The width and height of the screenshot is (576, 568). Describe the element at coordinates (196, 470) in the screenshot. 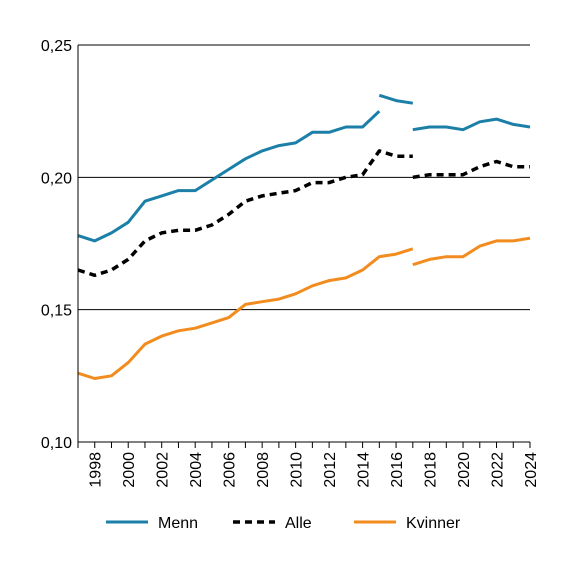

I see `x-tick-label: 2004` at that location.